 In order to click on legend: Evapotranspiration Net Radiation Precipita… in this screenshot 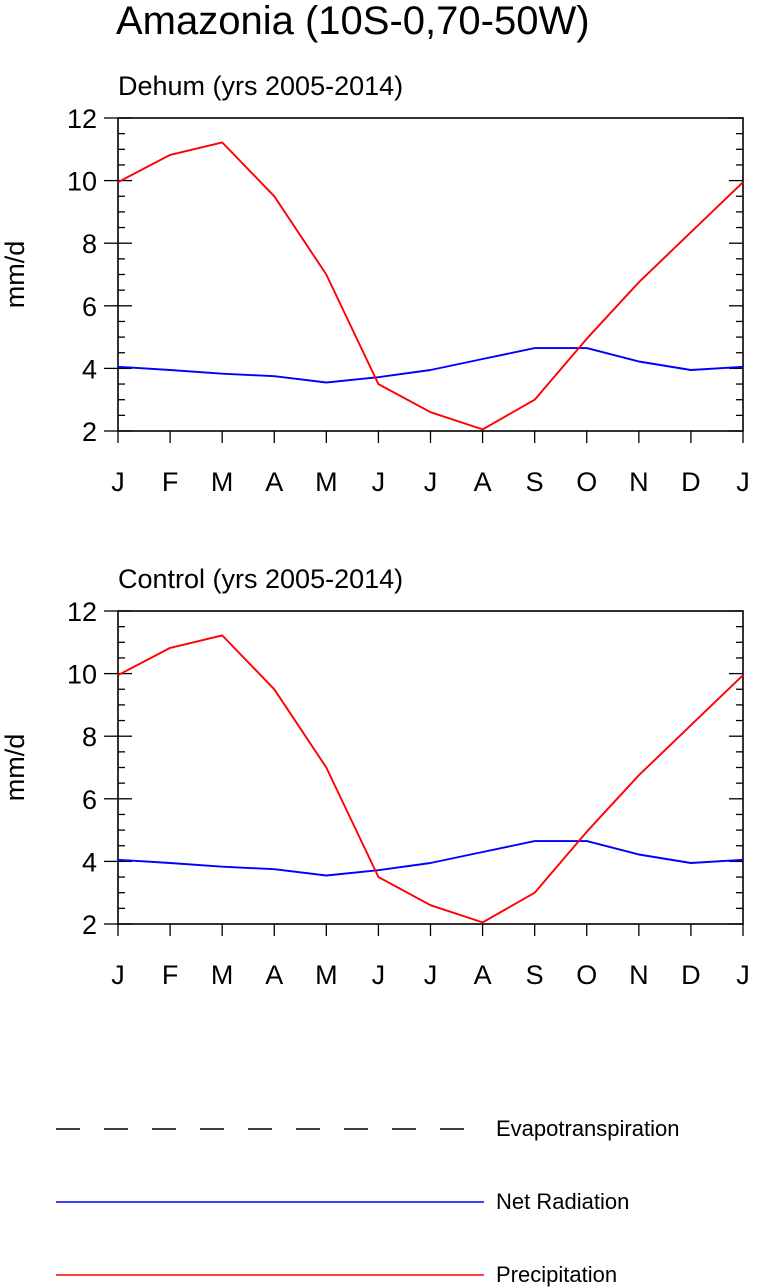, I will do `click(367, 1201)`.